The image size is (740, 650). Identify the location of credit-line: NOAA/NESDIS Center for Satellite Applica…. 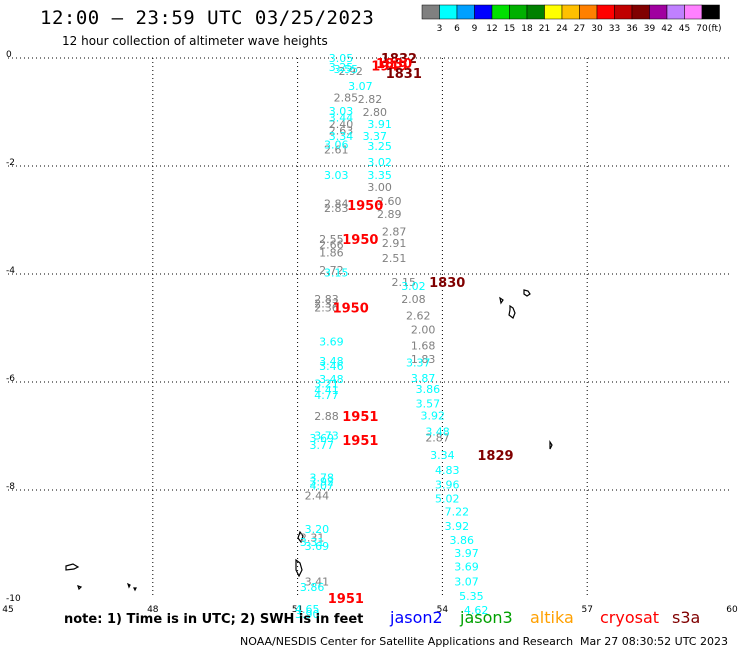
(407, 641).